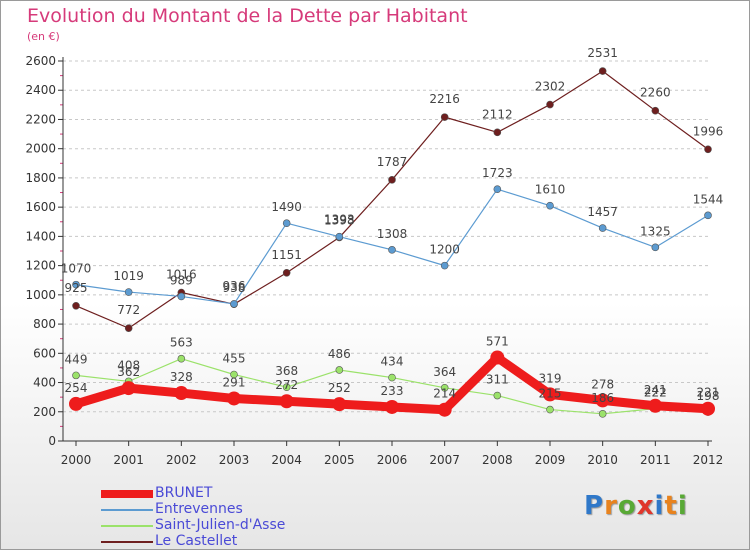 The image size is (750, 550). What do you see at coordinates (550, 87) in the screenshot?
I see `data-label: 2302` at bounding box center [550, 87].